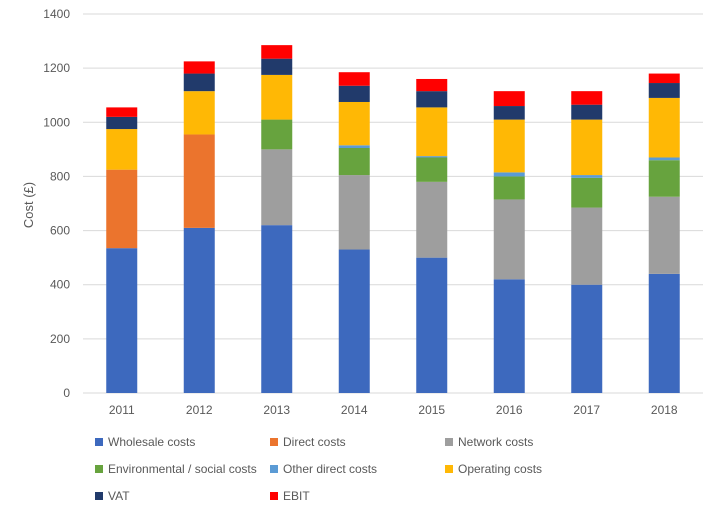  What do you see at coordinates (664, 127) in the screenshot?
I see `bar-segment-operating-costs-2018` at bounding box center [664, 127].